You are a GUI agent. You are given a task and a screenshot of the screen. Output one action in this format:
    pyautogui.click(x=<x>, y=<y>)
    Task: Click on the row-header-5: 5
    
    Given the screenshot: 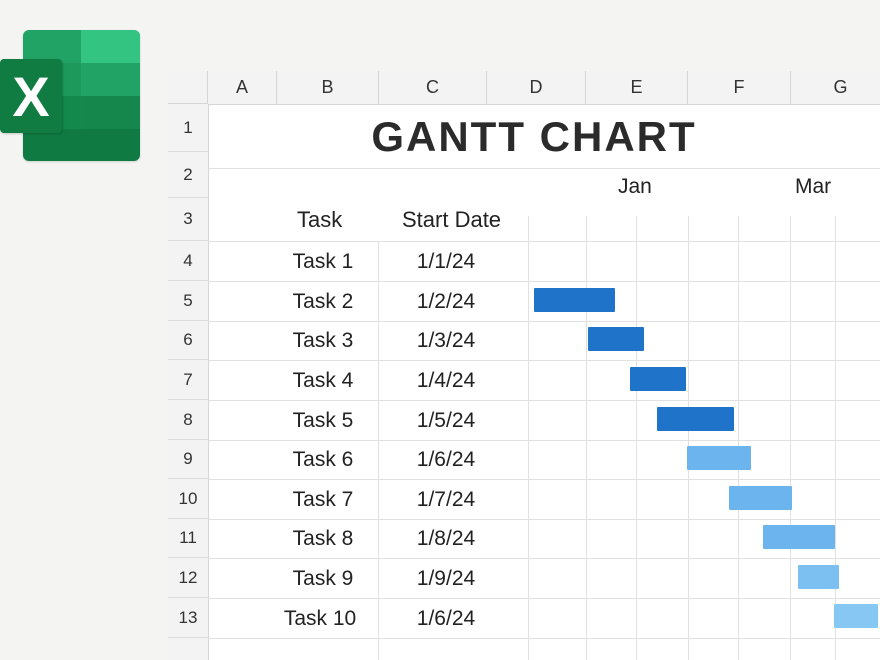 What is the action you would take?
    pyautogui.click(x=188, y=301)
    